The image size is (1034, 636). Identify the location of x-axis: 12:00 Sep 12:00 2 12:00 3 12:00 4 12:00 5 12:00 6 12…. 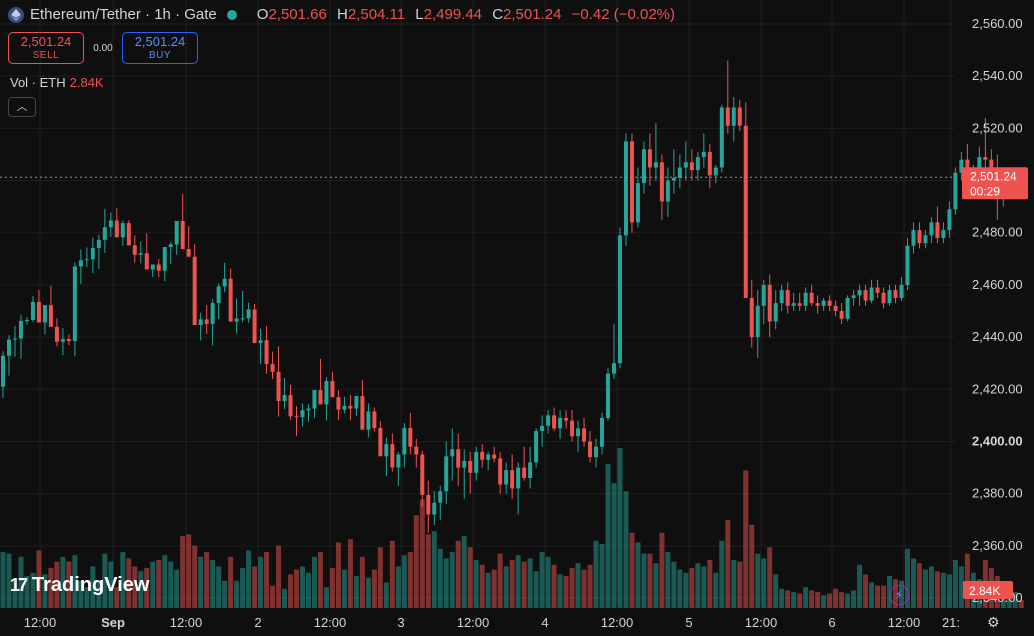
(492, 622).